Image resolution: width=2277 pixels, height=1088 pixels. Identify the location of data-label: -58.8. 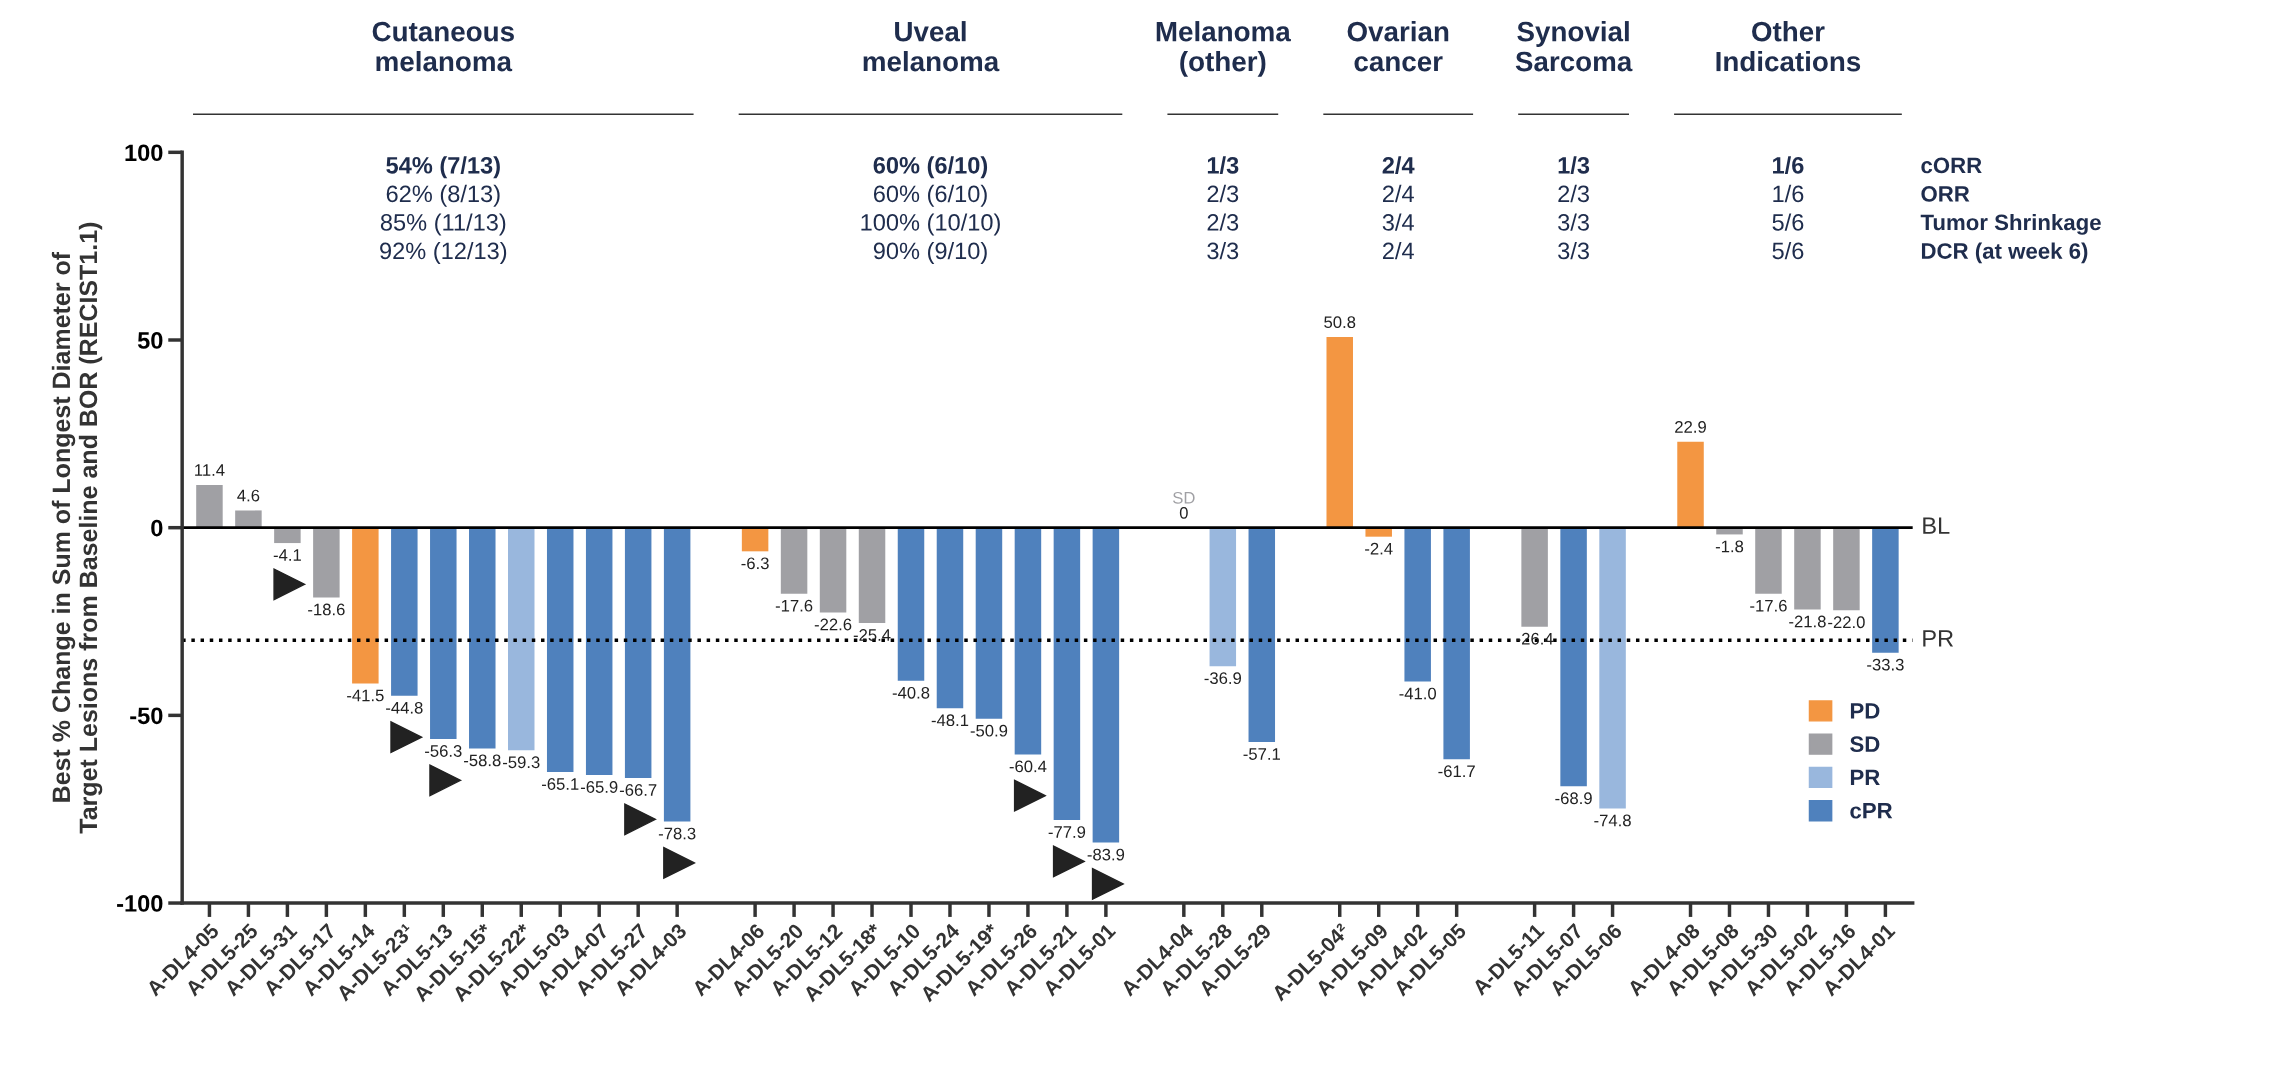
(482, 760).